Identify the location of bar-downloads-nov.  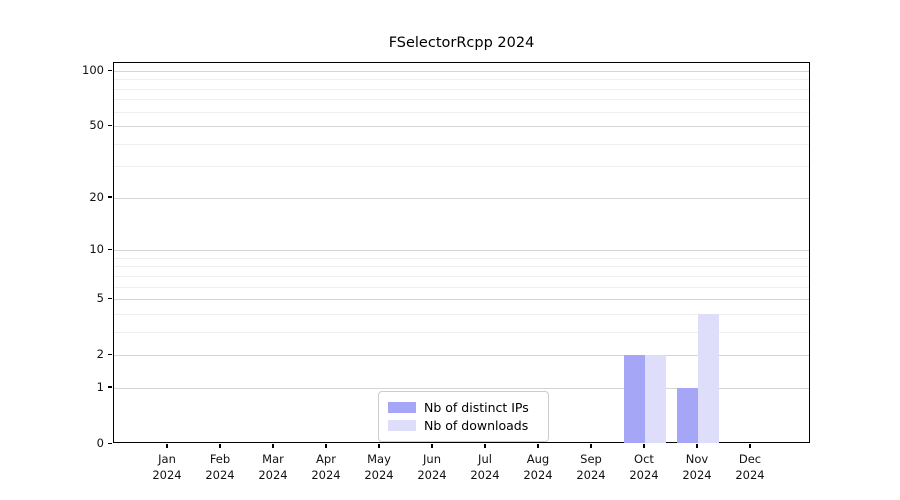
(708, 378).